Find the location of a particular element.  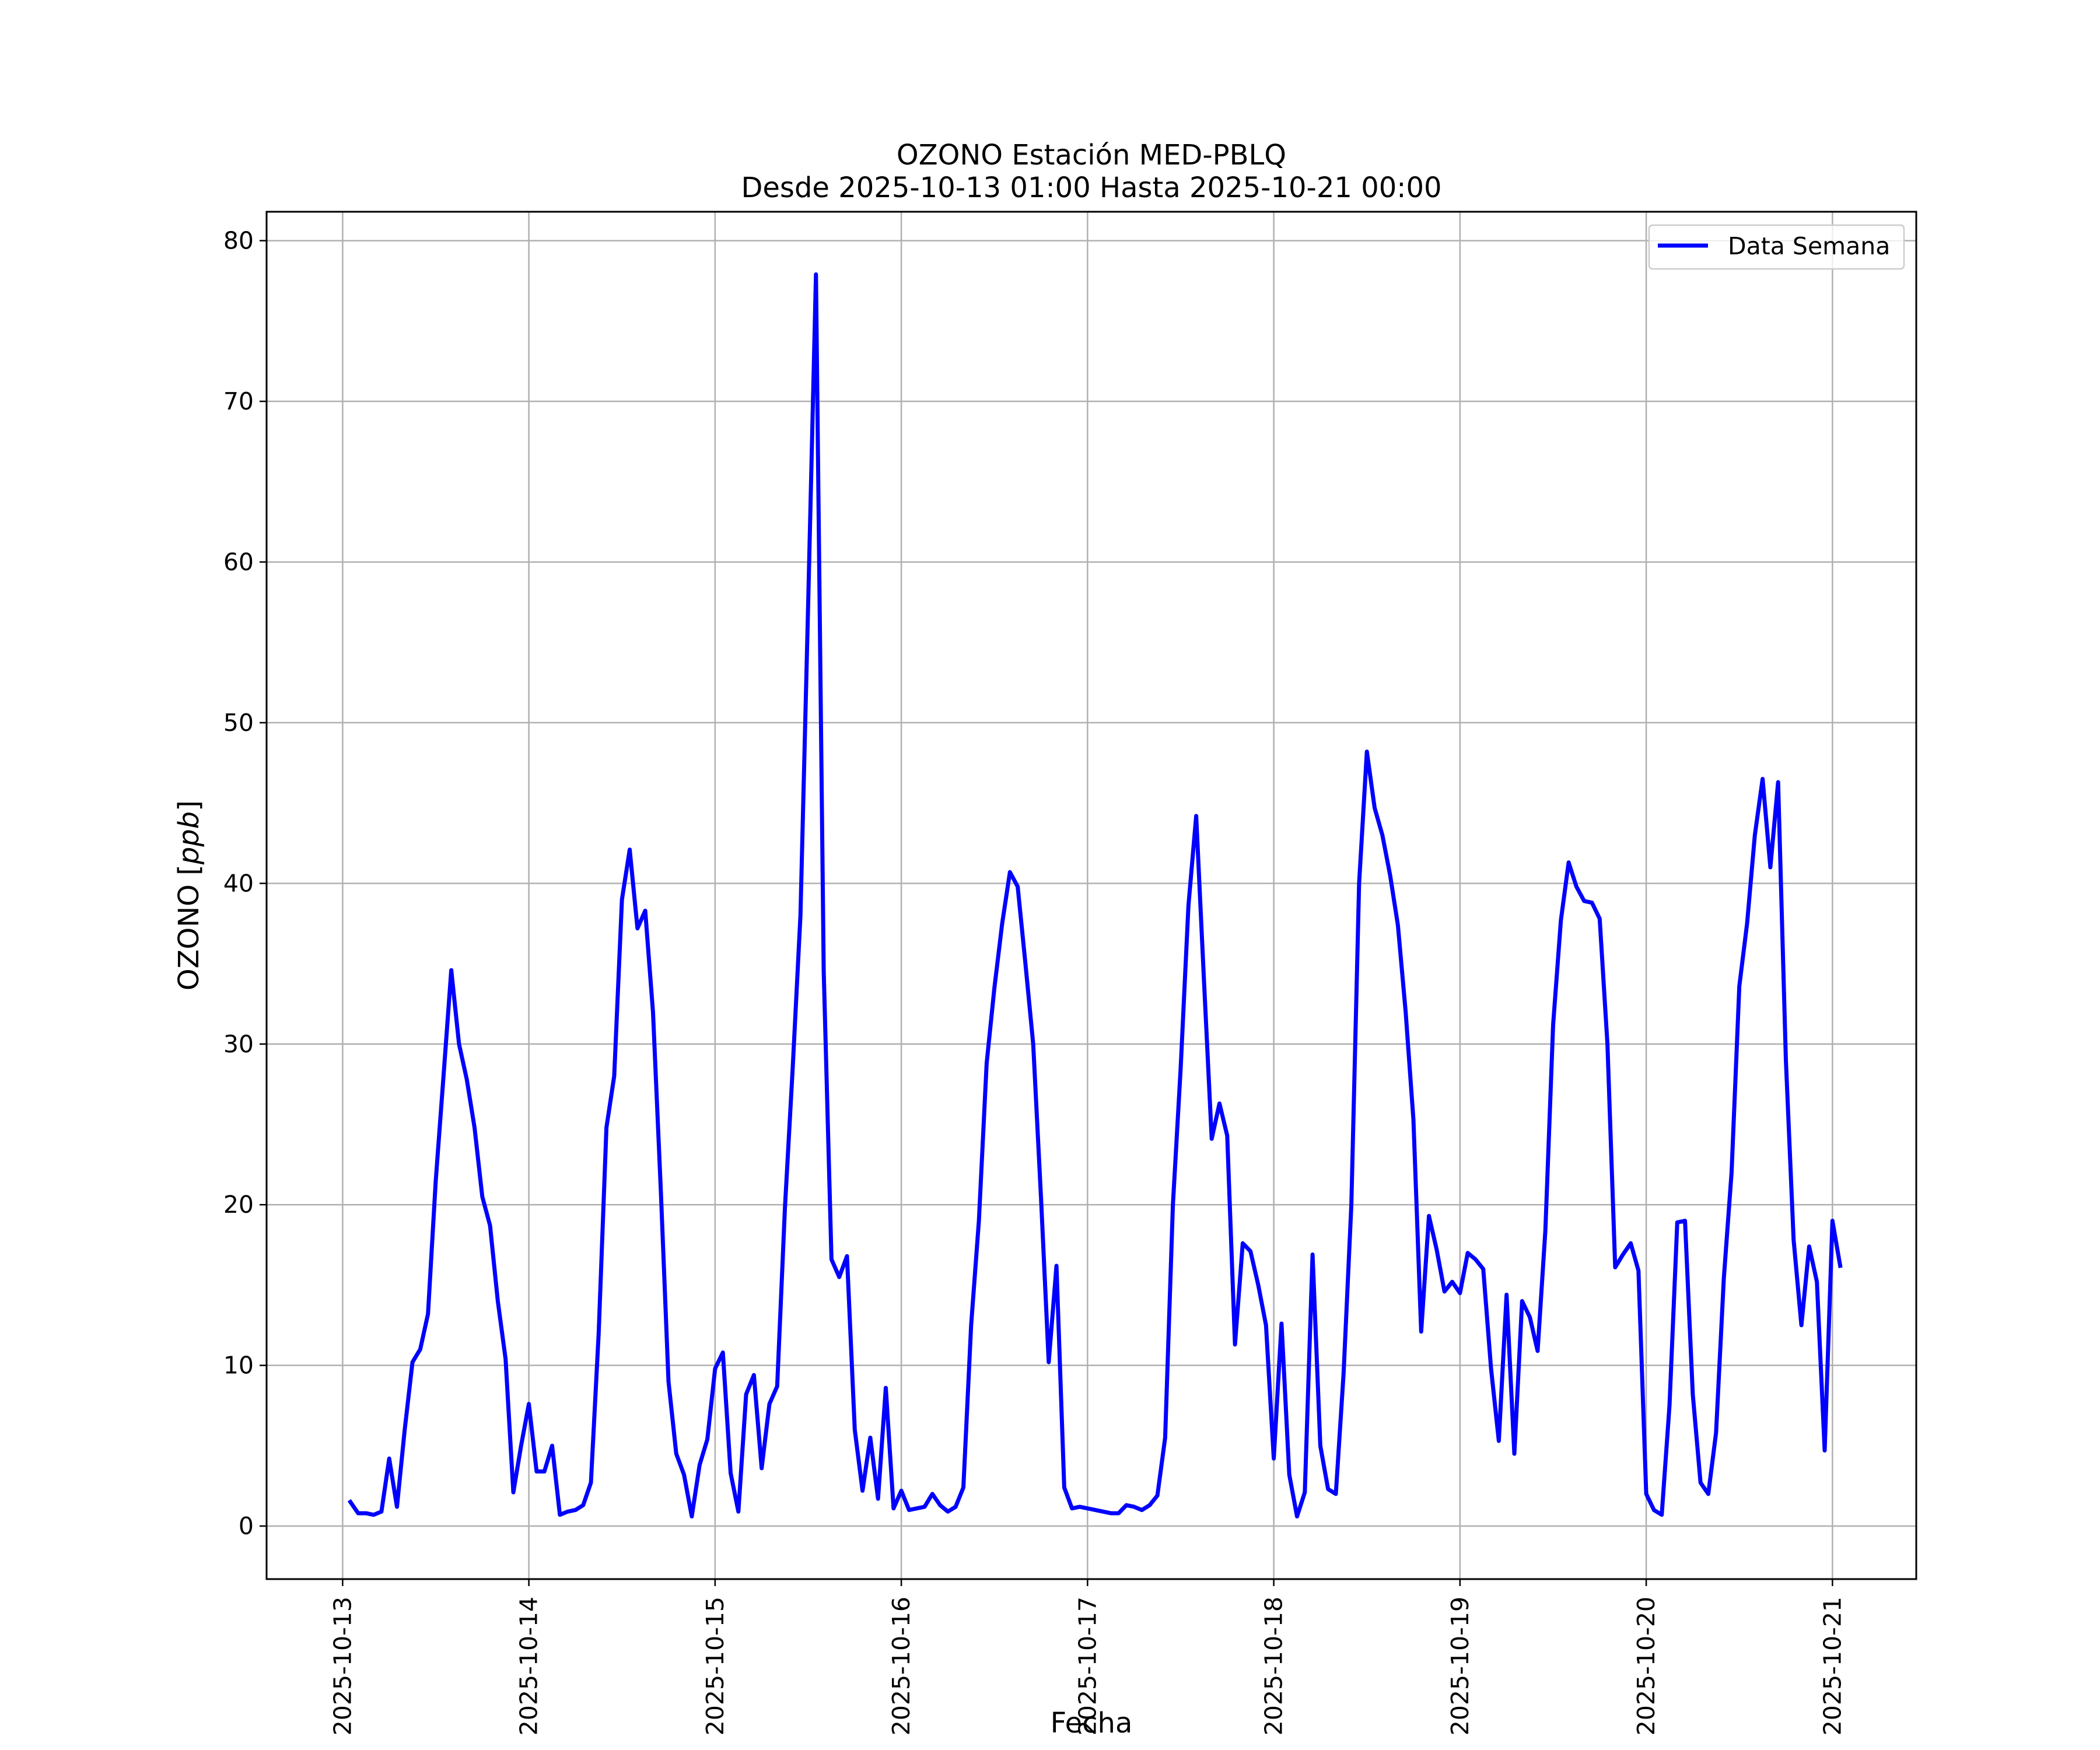

y-tick-label: 10 is located at coordinates (238, 1366).